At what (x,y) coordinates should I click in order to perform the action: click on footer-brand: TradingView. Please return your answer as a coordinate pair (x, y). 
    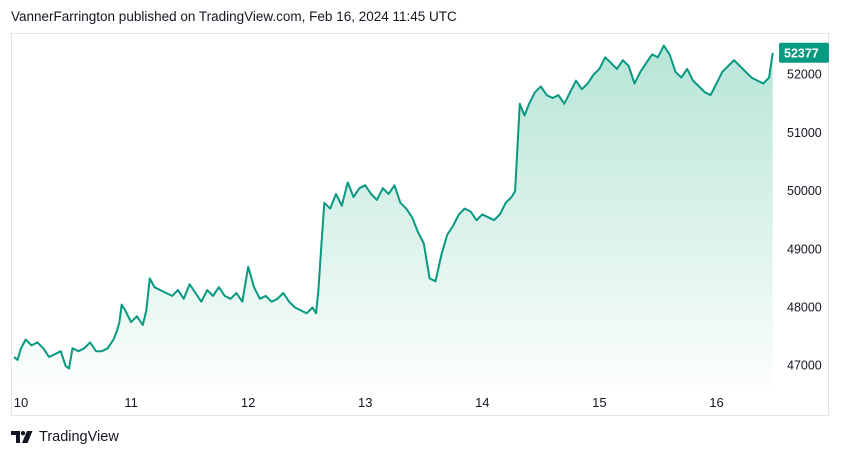
    Looking at the image, I should click on (65, 437).